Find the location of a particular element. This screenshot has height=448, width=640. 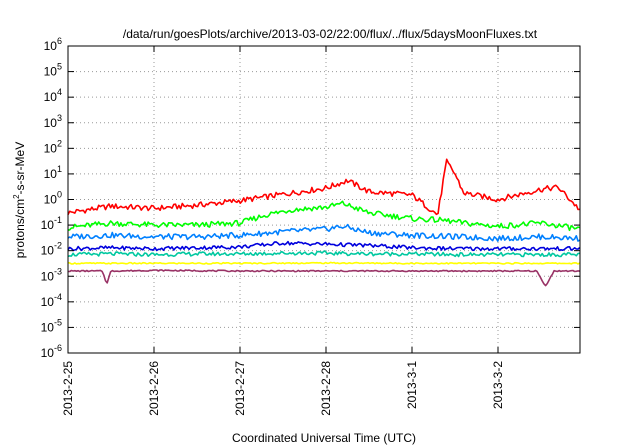

y-tick-exponent: -2 is located at coordinates (58, 246).